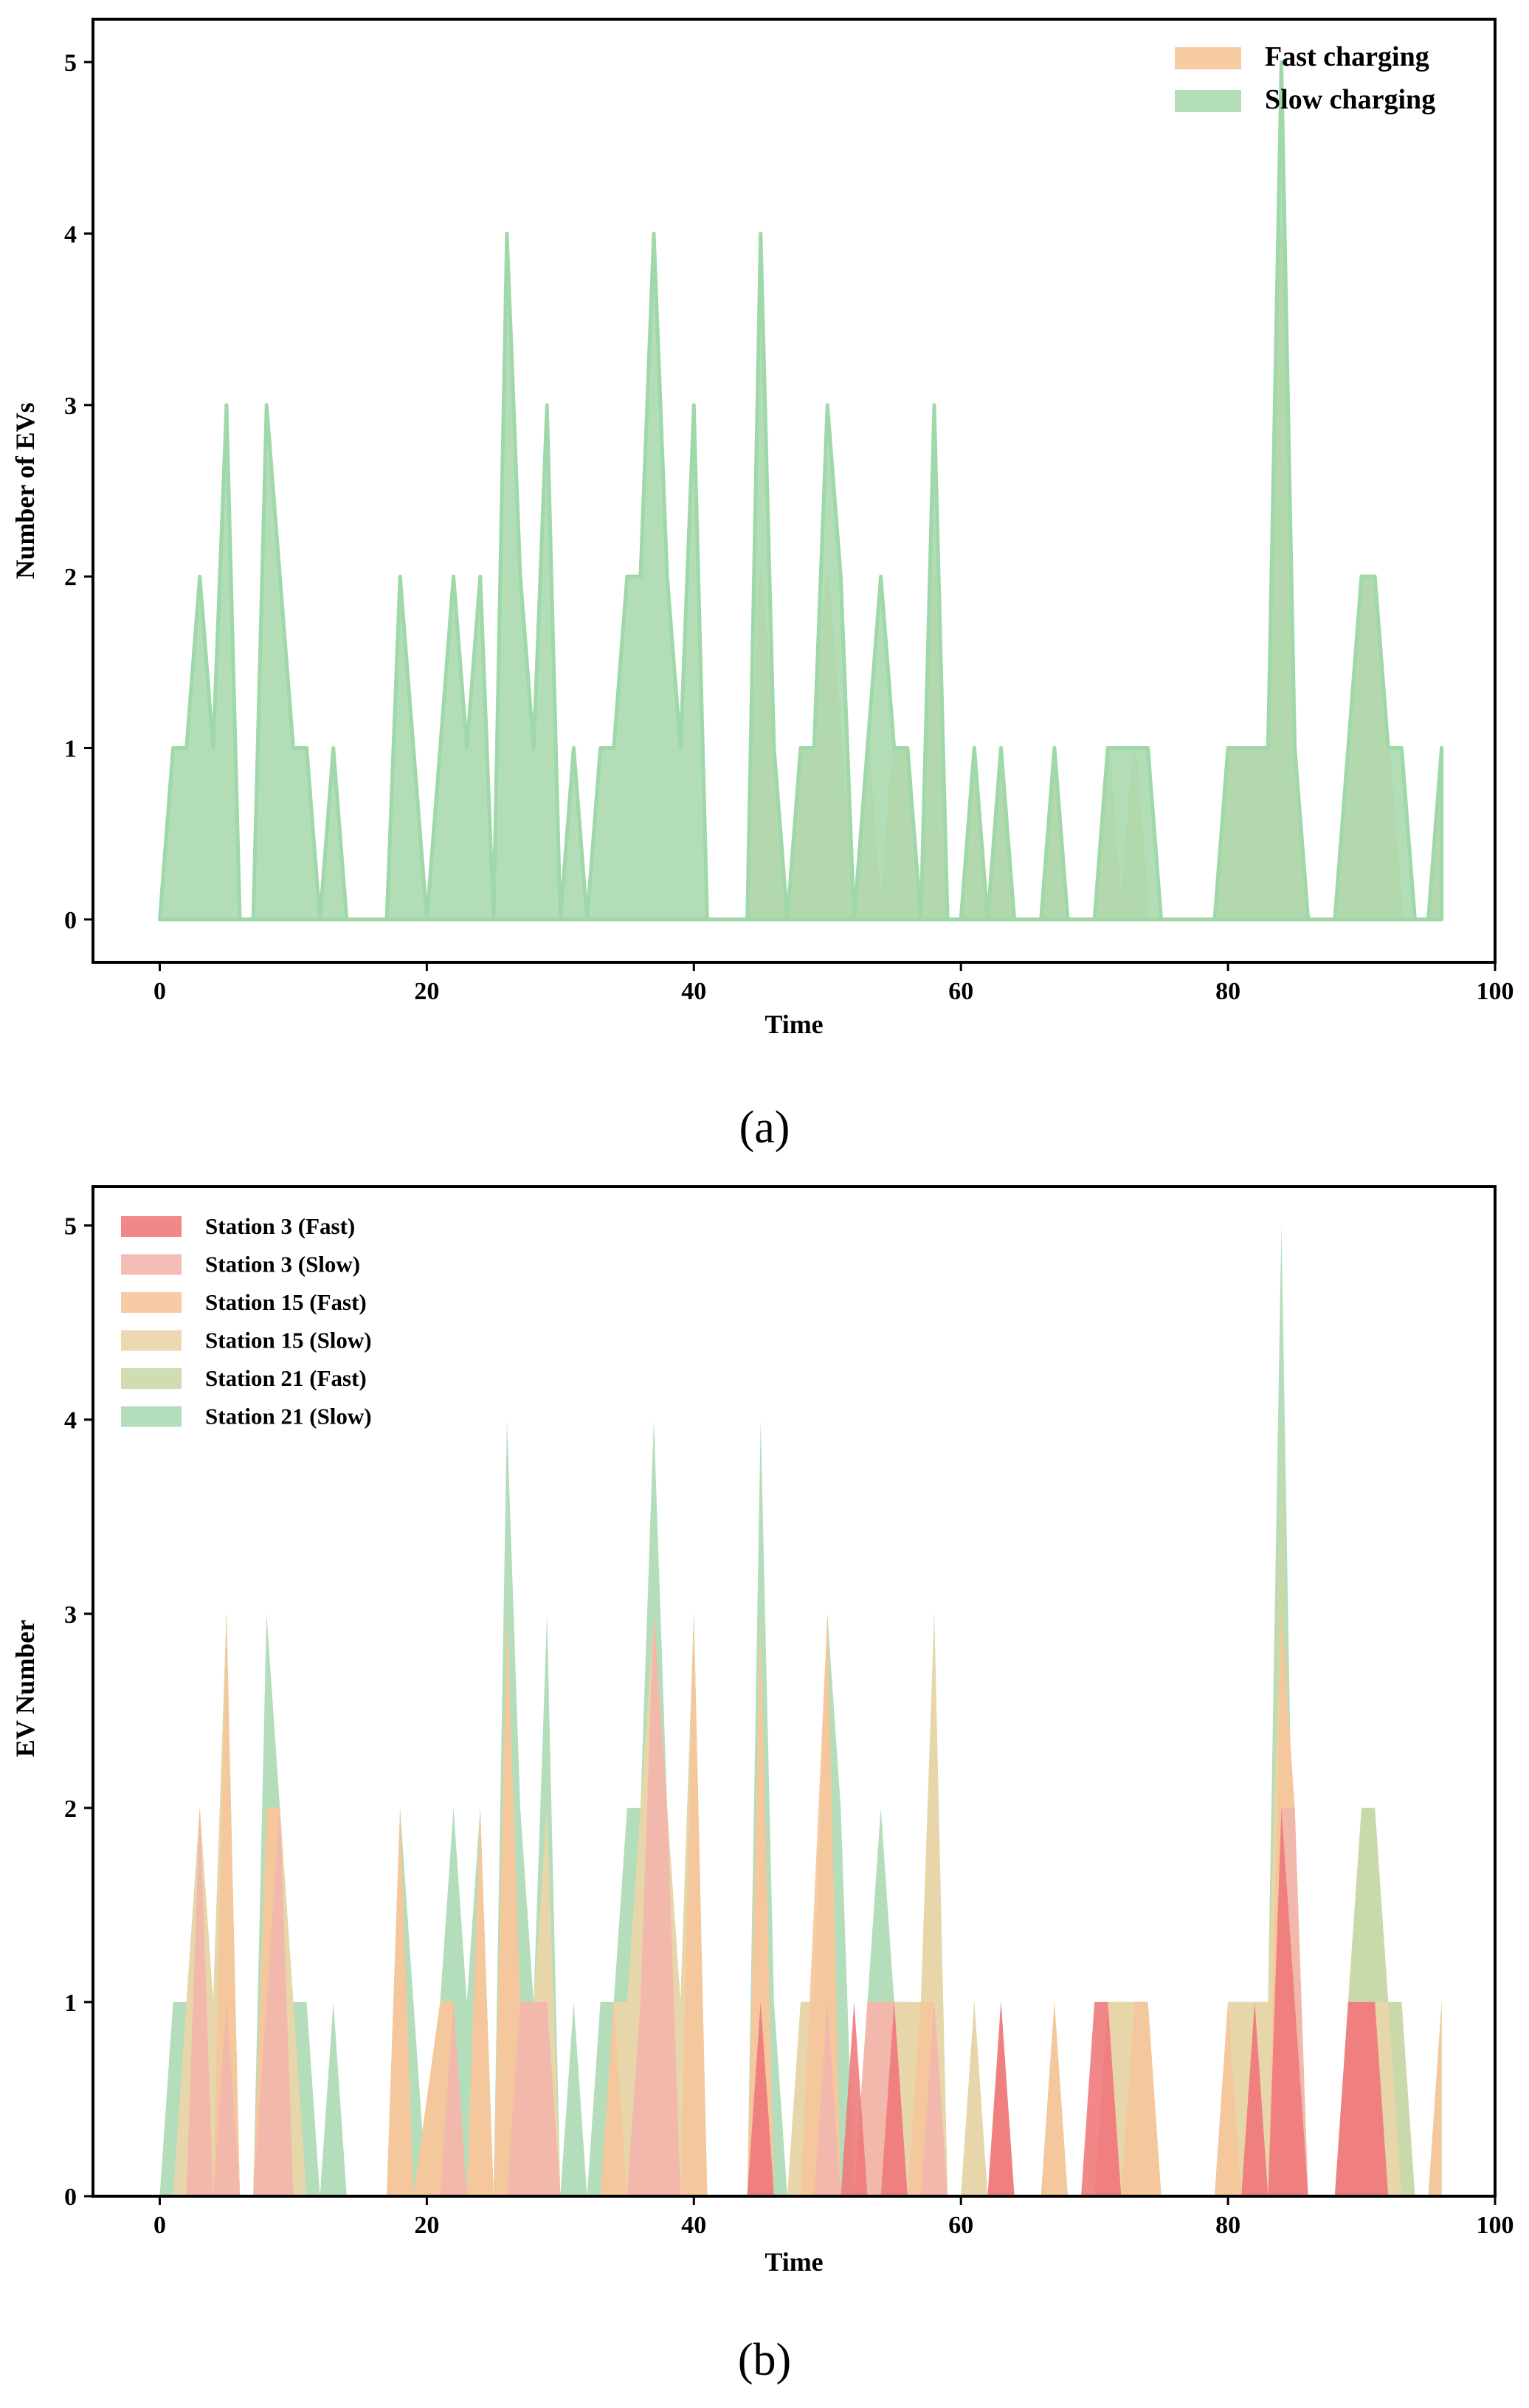 The height and width of the screenshot is (2408, 1529). I want to click on legend-label: Station 15 (Fast), so click(286, 1302).